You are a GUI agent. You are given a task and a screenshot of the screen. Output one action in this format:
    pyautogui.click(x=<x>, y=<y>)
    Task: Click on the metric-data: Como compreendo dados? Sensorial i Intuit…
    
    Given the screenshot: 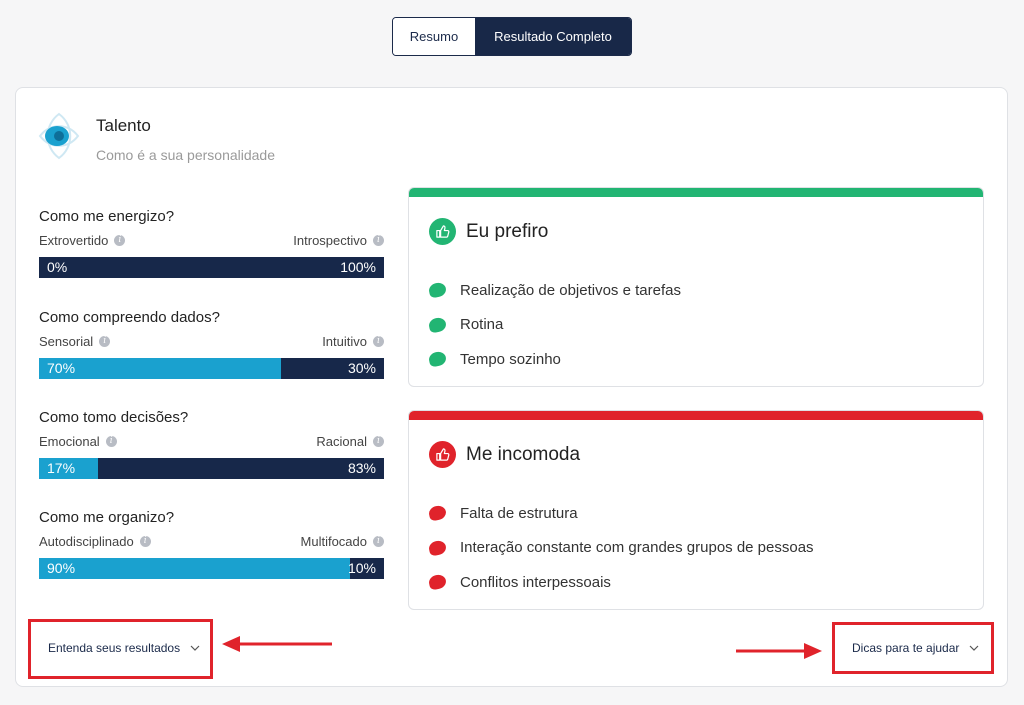 What is the action you would take?
    pyautogui.click(x=211, y=344)
    